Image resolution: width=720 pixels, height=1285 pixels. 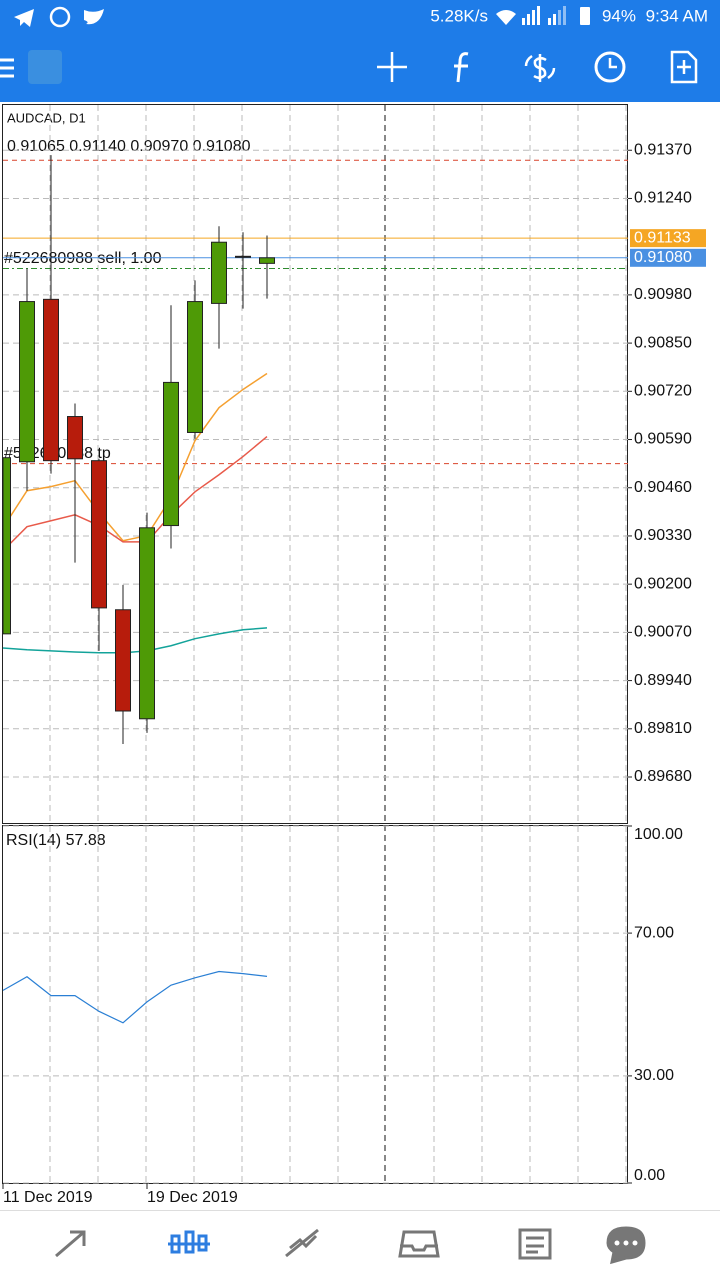 I want to click on clock: 9:34 AM, so click(x=677, y=15).